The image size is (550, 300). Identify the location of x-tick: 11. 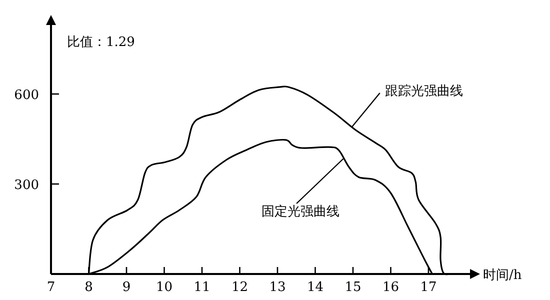
(202, 287).